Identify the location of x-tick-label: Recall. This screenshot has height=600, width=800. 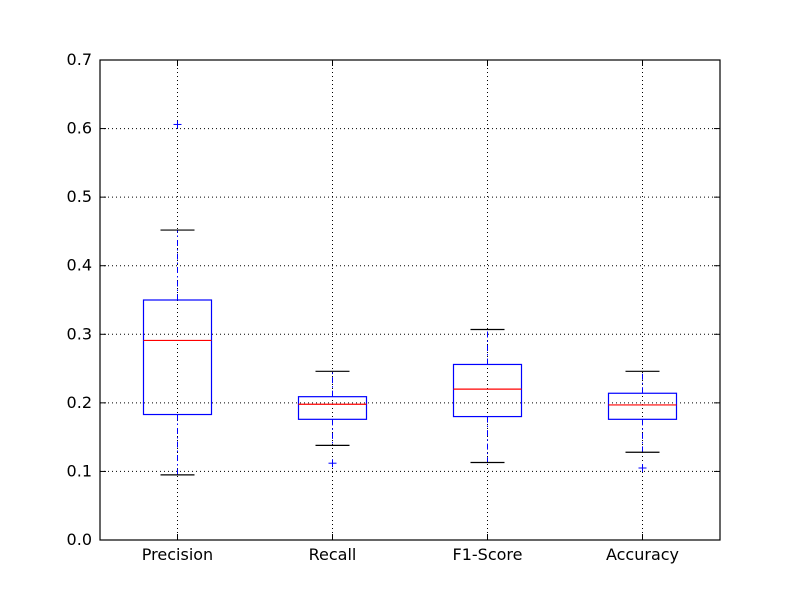
(333, 554).